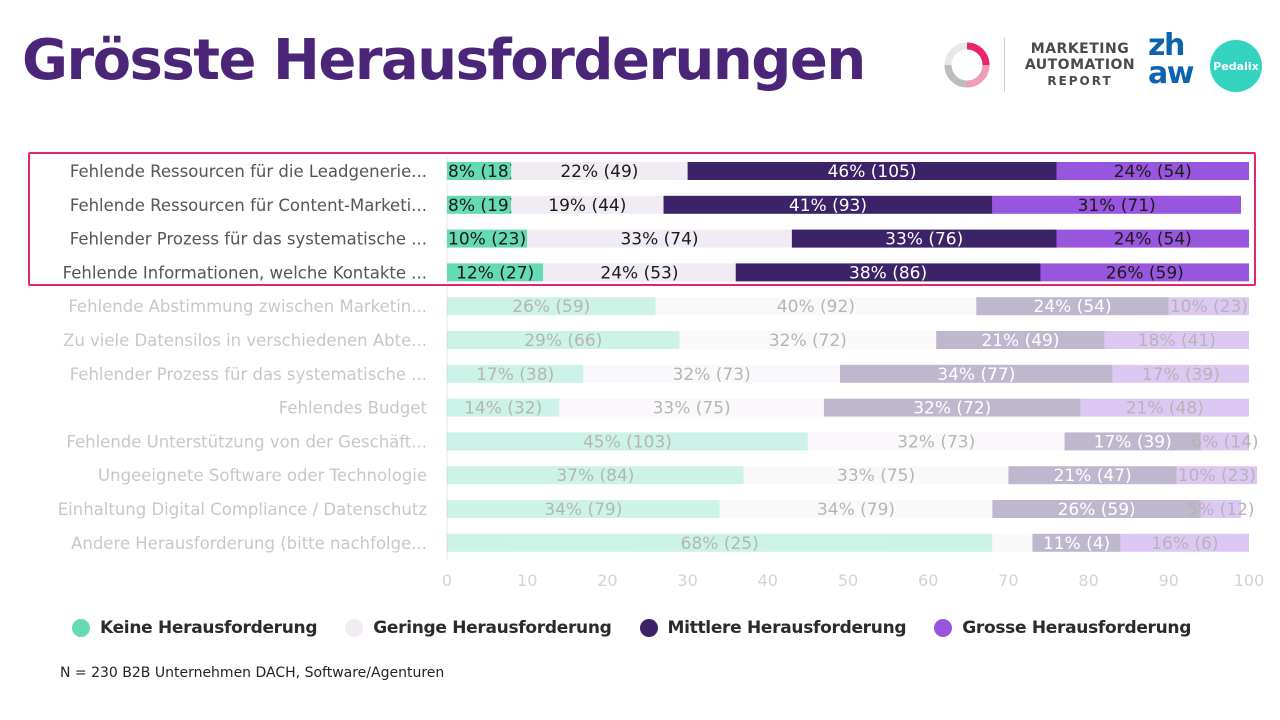 The image size is (1280, 720). Describe the element at coordinates (1169, 580) in the screenshot. I see `x-tick-label: 90` at that location.